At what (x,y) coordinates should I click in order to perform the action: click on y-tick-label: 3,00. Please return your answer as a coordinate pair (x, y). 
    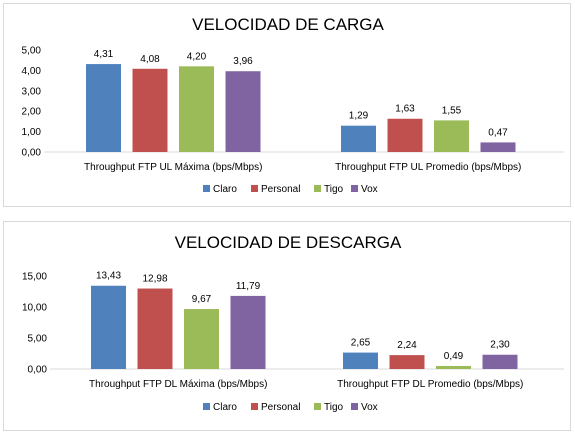
    Looking at the image, I should click on (32, 91).